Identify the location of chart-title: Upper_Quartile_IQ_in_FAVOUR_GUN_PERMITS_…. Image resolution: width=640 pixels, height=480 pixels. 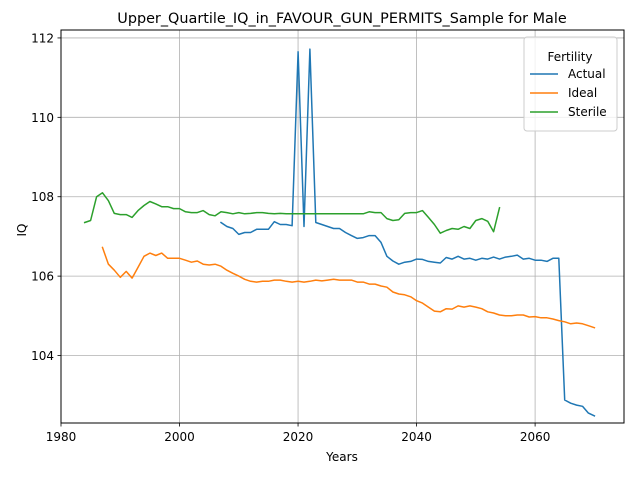
(342, 19).